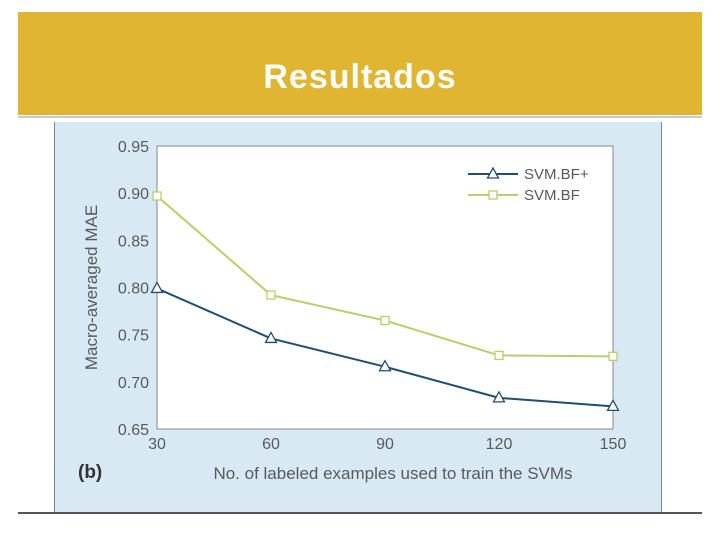  I want to click on legend-box, so click(535, 184).